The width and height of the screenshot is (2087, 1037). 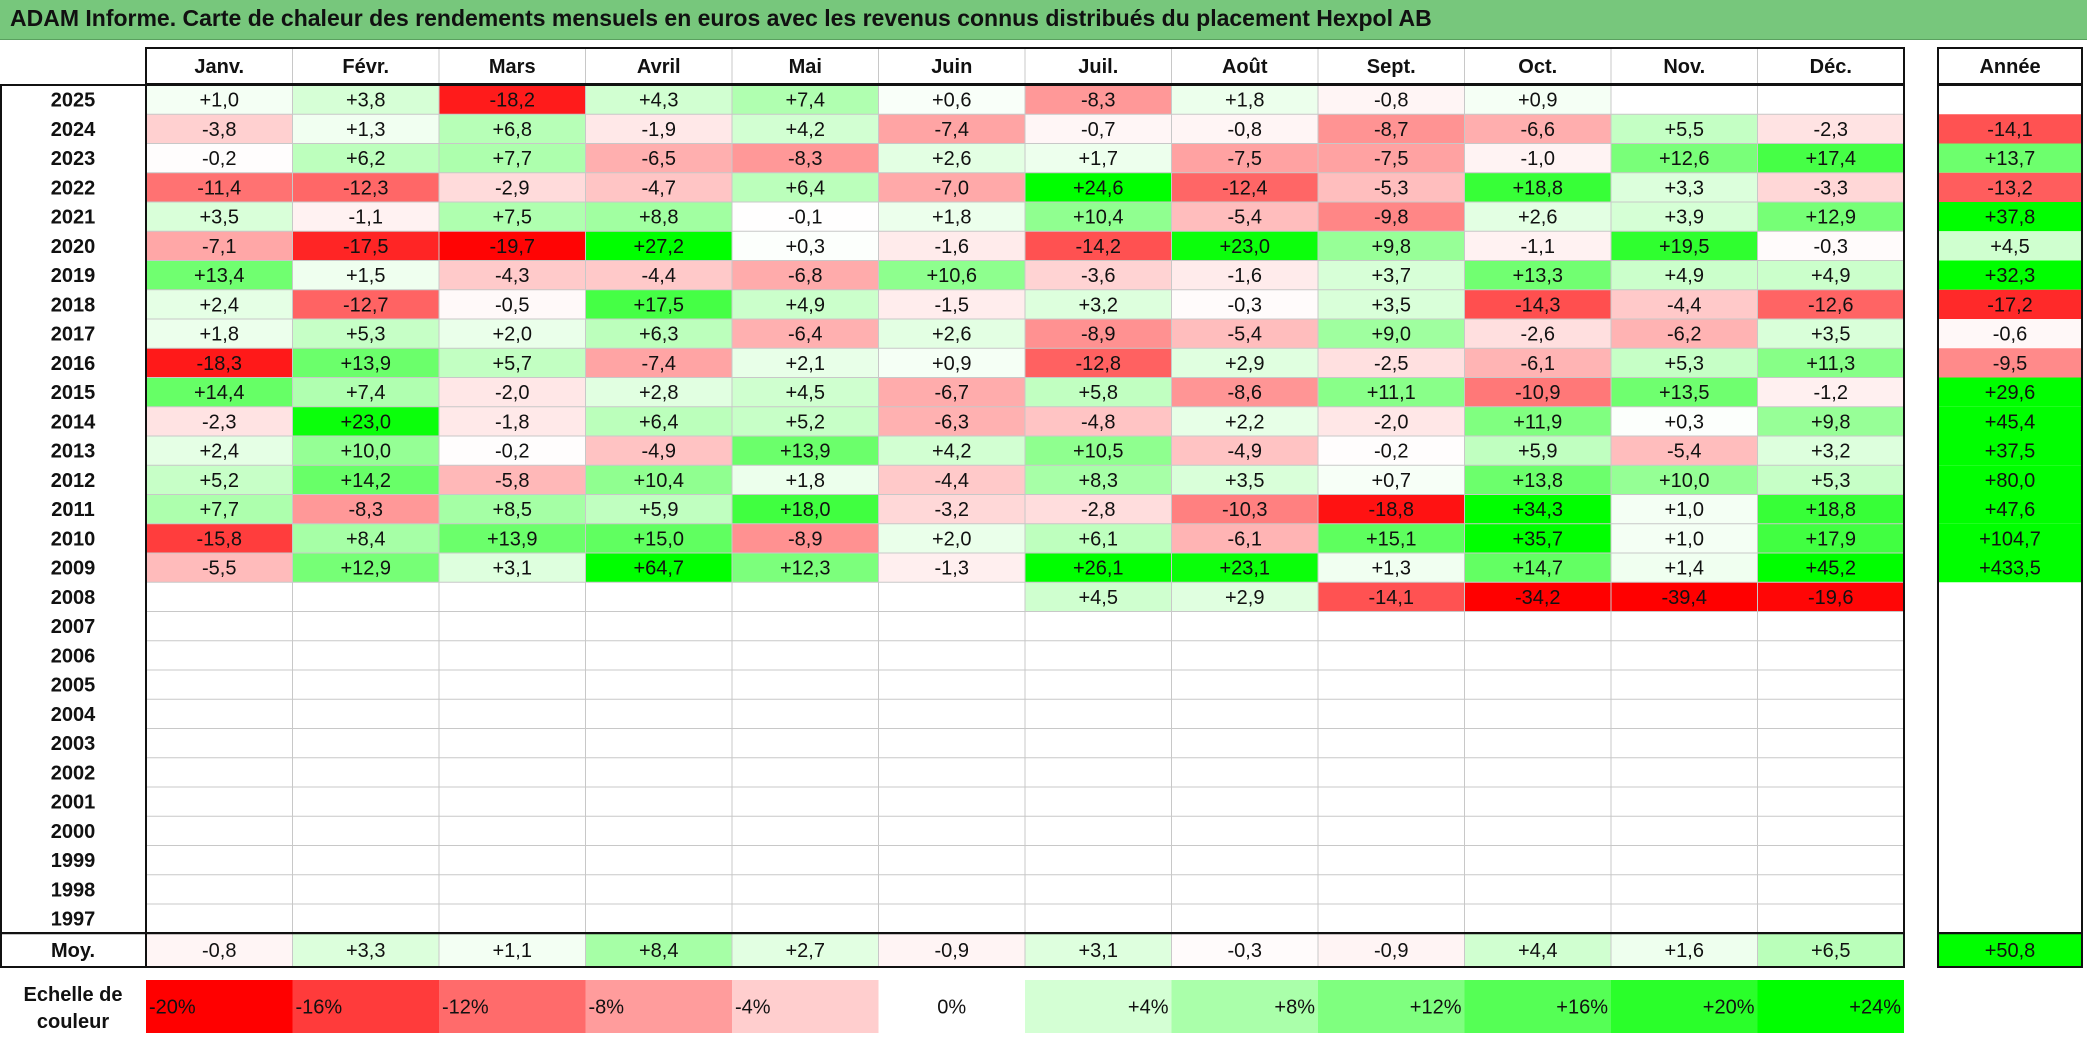 I want to click on cell-value-label: -8,3, so click(x=1098, y=101).